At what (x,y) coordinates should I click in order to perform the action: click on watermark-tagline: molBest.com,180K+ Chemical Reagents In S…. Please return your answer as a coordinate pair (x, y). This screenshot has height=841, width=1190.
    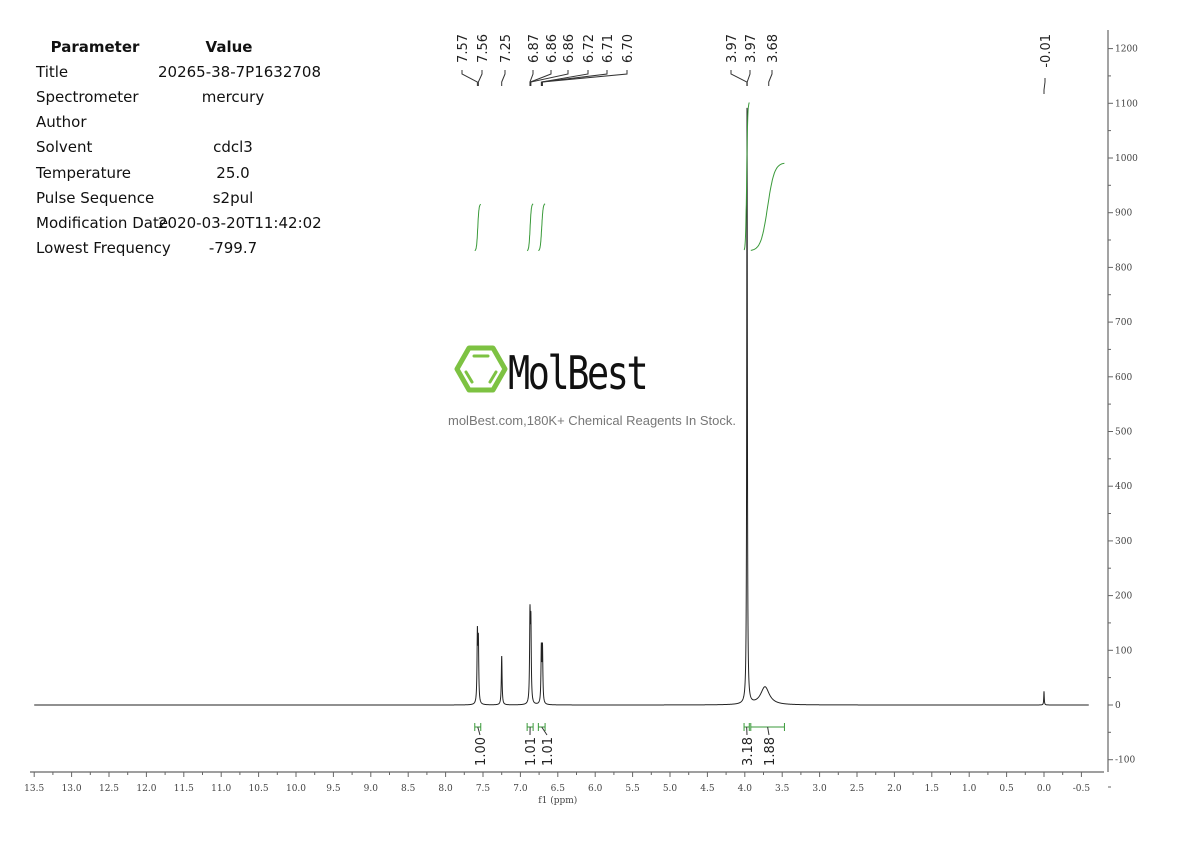
    Looking at the image, I should click on (592, 420).